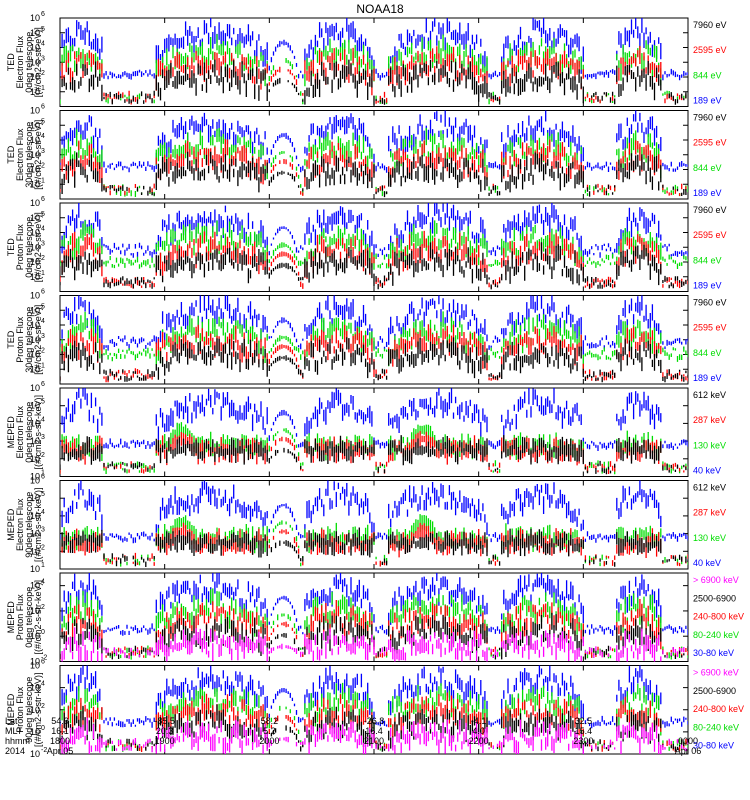  Describe the element at coordinates (20, 709) in the screenshot. I see `y-axis-label-line: Proton Flux` at that location.